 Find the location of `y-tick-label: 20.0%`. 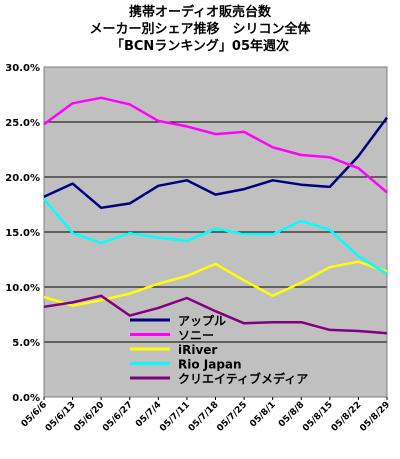

y-tick-label: 20.0% is located at coordinates (22, 178).